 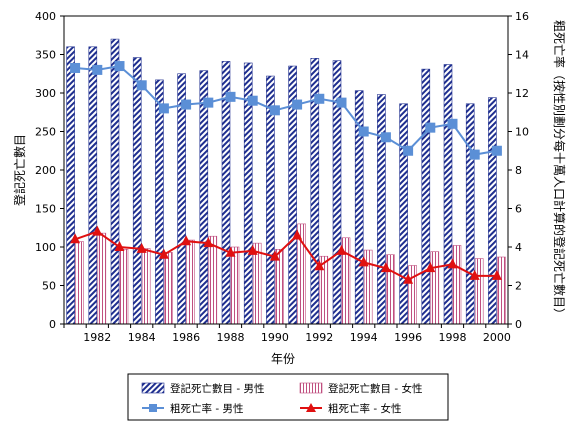 I want to click on left-axis-title: 登記死亡數目, so click(x=19, y=170).